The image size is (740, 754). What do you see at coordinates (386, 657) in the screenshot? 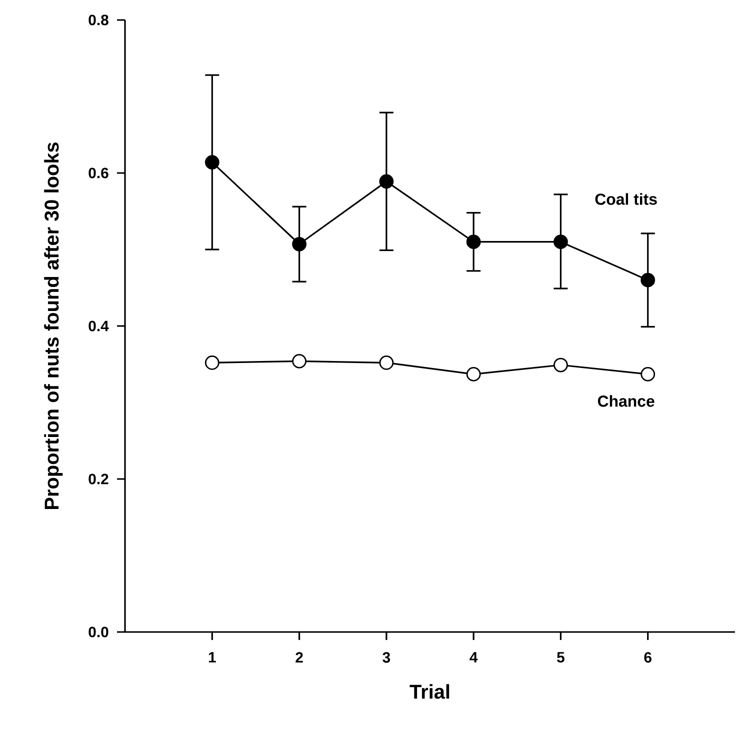
I see `x-tick-label: 3` at bounding box center [386, 657].